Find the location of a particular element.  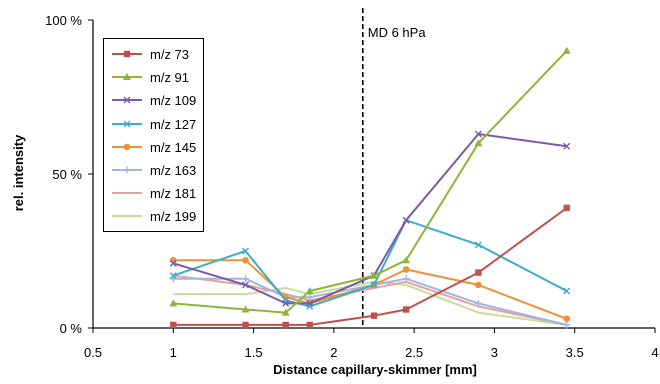

y-axis-title: rel. intensity is located at coordinates (18, 172).